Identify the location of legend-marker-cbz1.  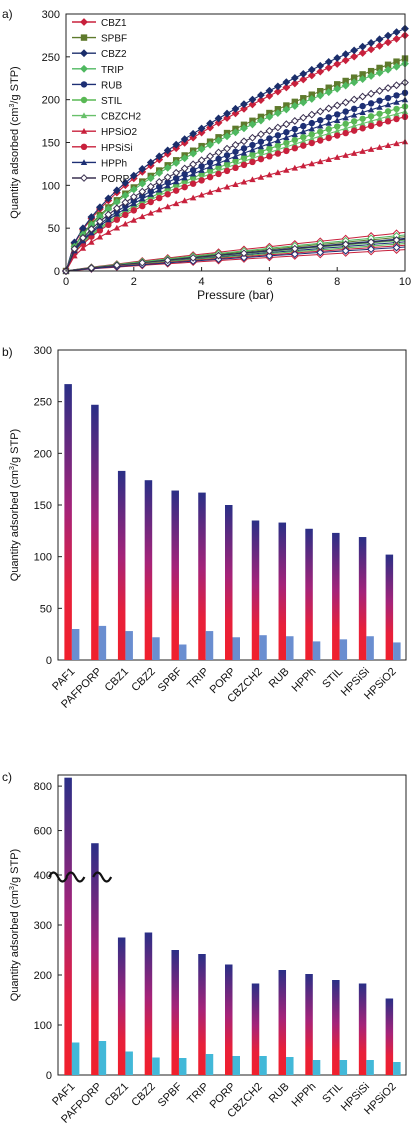
(84, 22).